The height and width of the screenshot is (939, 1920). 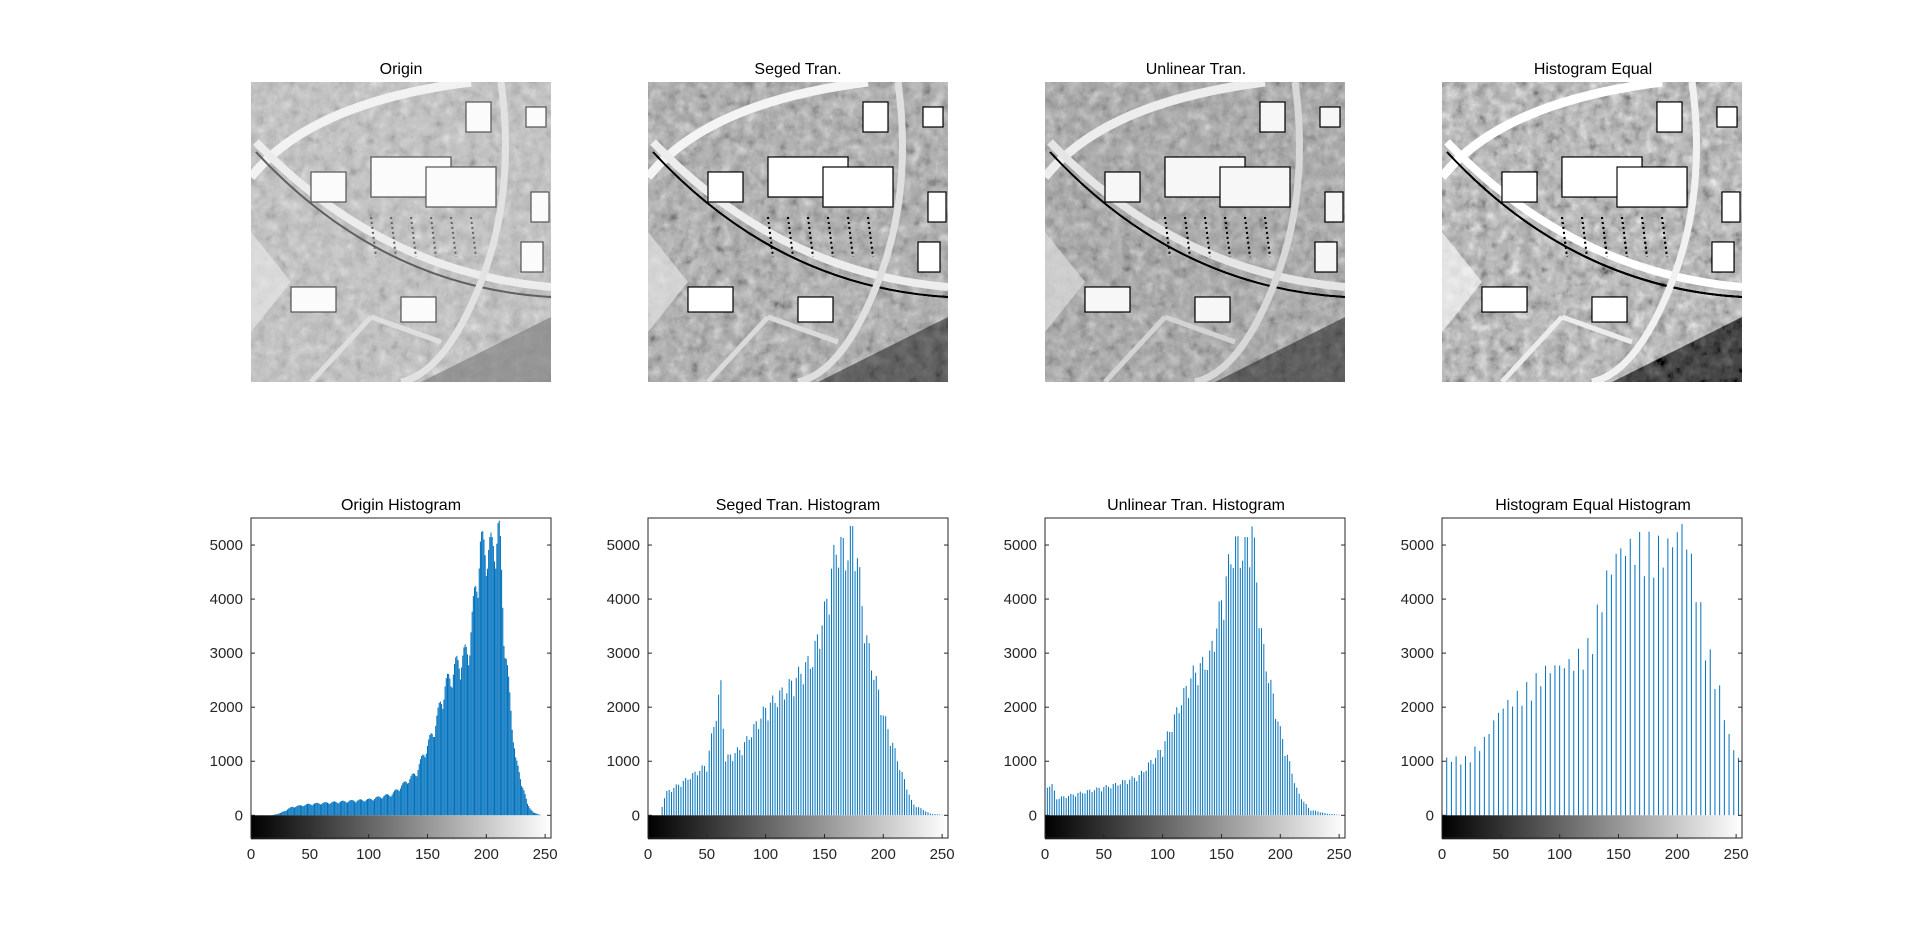 I want to click on aerial-photo-histeq, so click(x=1590, y=231).